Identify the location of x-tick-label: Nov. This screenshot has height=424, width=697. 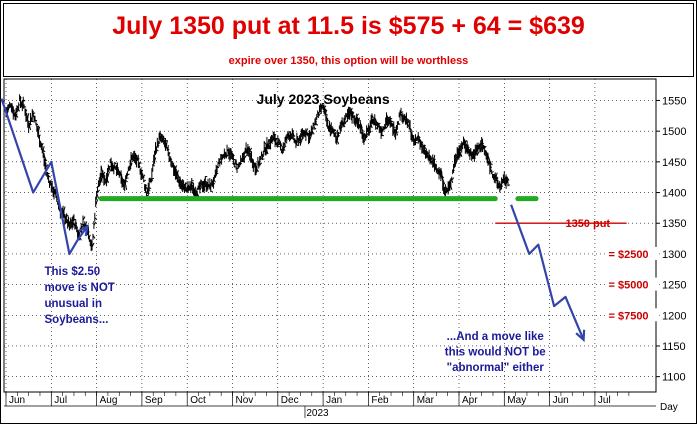
(245, 400).